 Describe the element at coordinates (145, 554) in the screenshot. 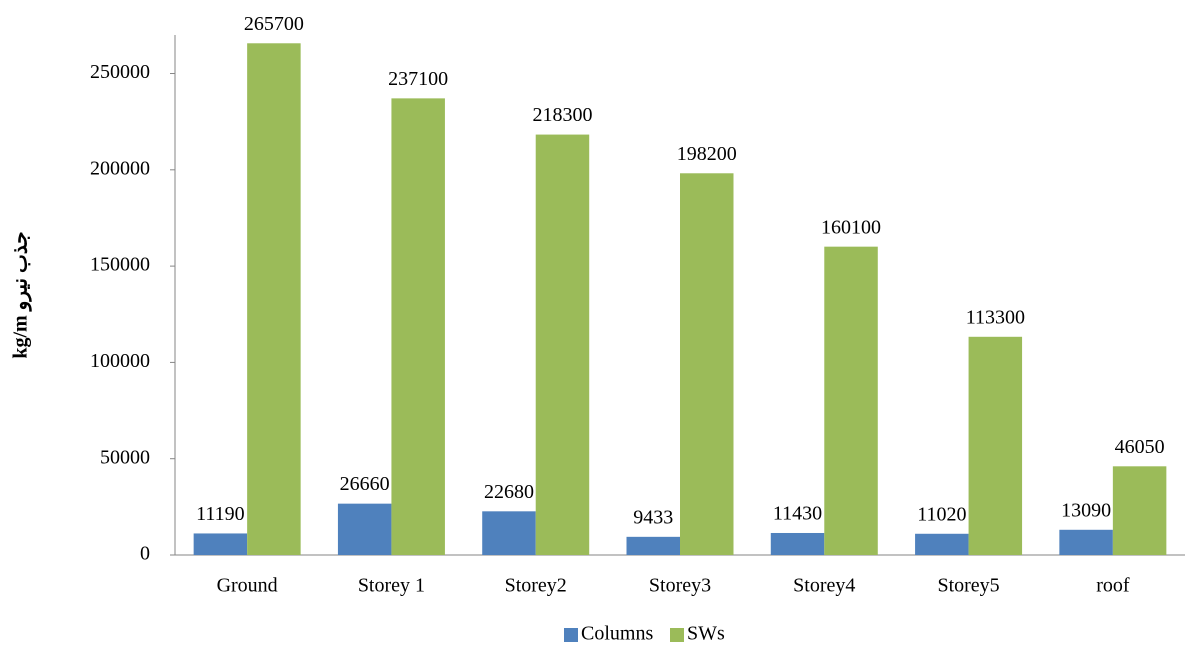

I see `y-tick-label: 0` at that location.